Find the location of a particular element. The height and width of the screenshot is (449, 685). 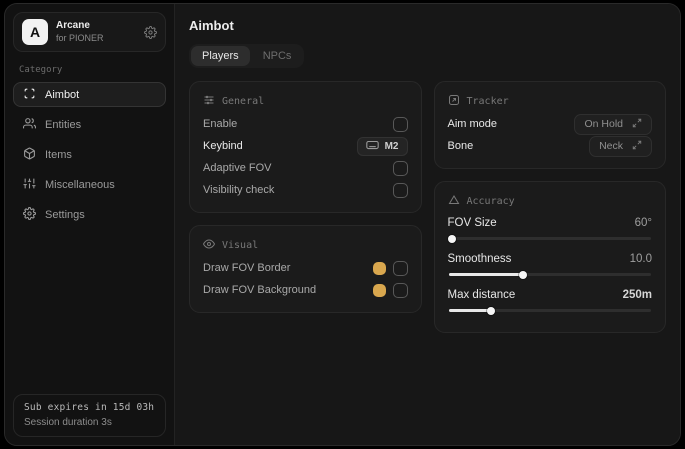

max-distance-slider-handle is located at coordinates (491, 310).